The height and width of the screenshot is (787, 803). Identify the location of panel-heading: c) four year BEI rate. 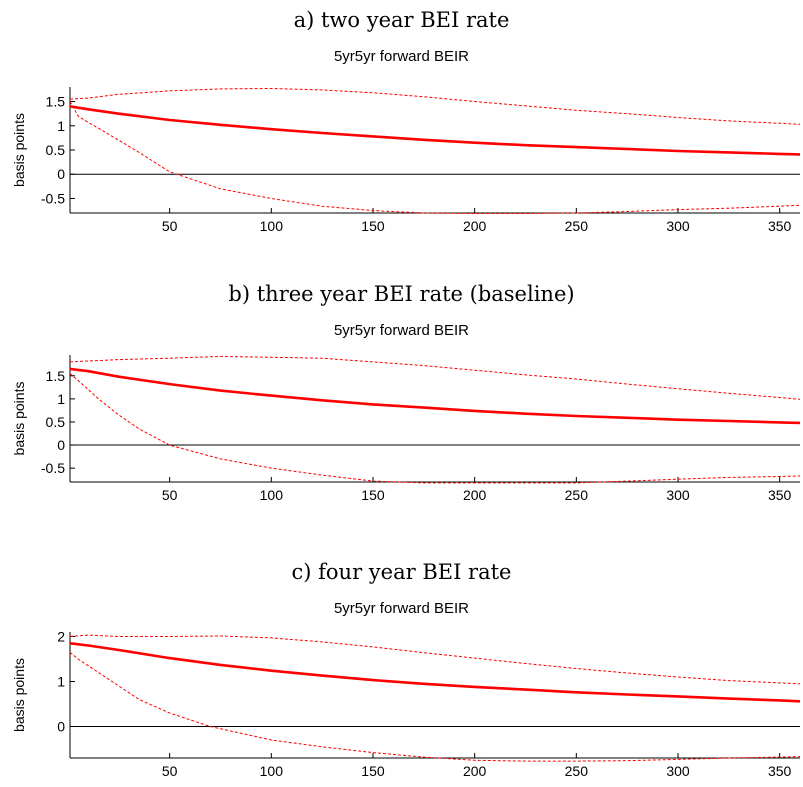
(401, 572).